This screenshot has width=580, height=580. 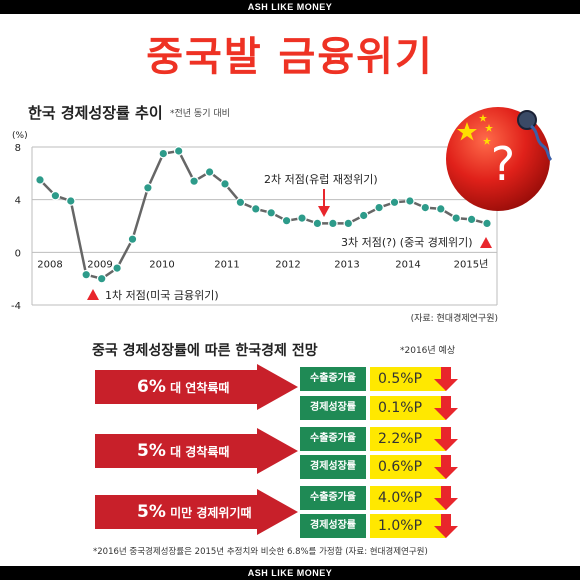 I want to click on metric-row: 수출증가율 2.2%P, so click(x=382, y=439).